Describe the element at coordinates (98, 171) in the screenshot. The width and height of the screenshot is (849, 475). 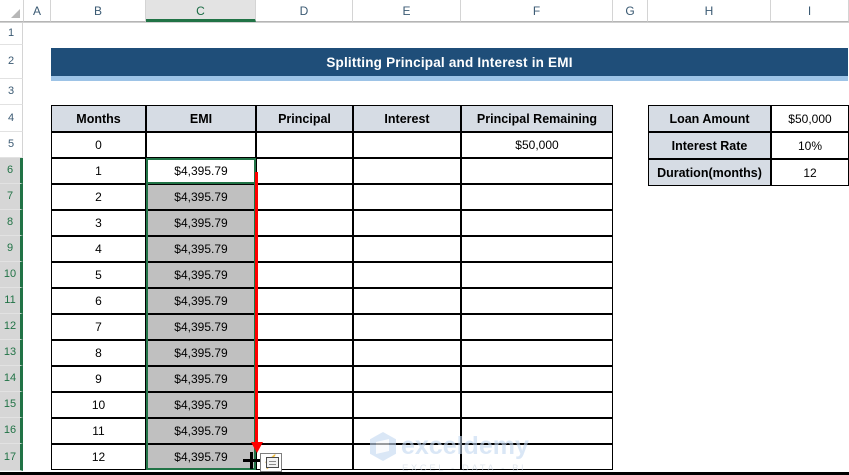
I see `cell-months-row-1: 1` at that location.